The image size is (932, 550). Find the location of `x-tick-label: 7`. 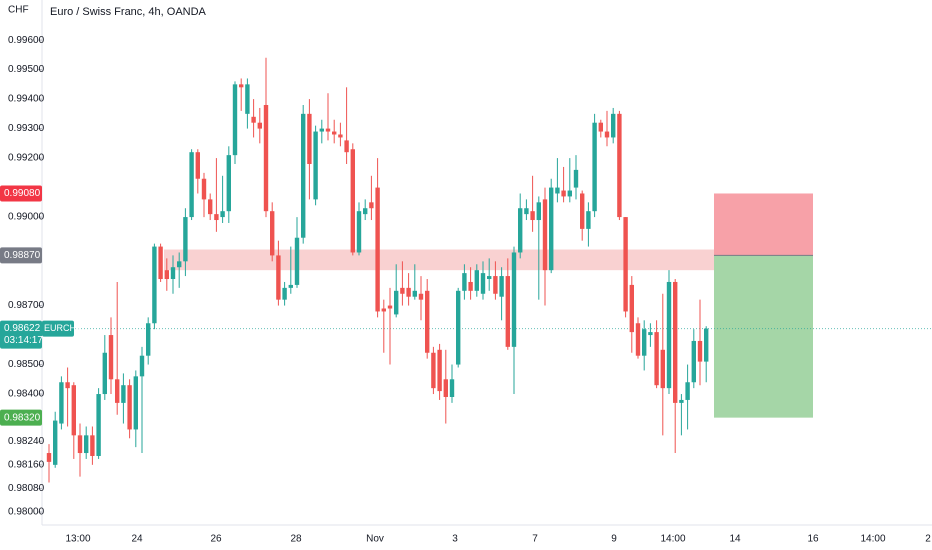

x-tick-label: 7 is located at coordinates (535, 539).